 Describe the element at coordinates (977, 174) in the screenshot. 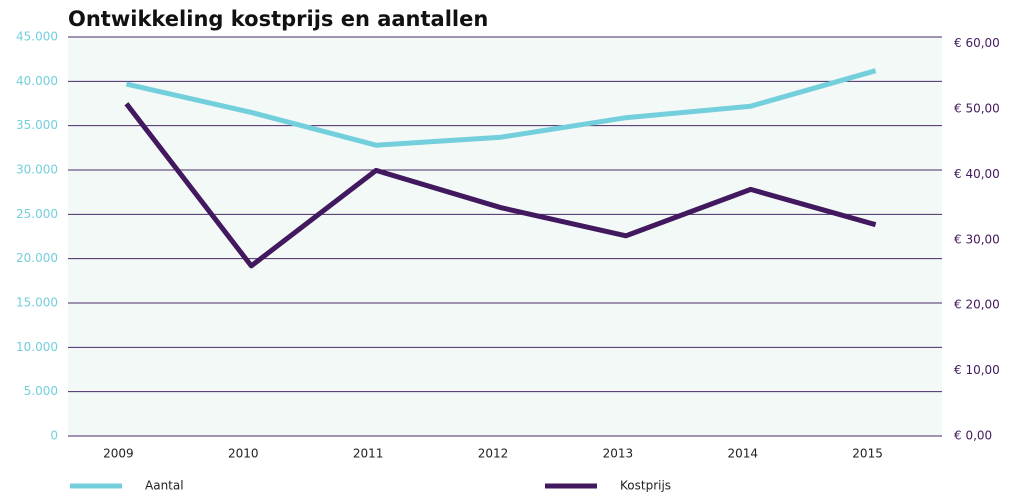

I see `y2-tick-label: € 40,00` at that location.